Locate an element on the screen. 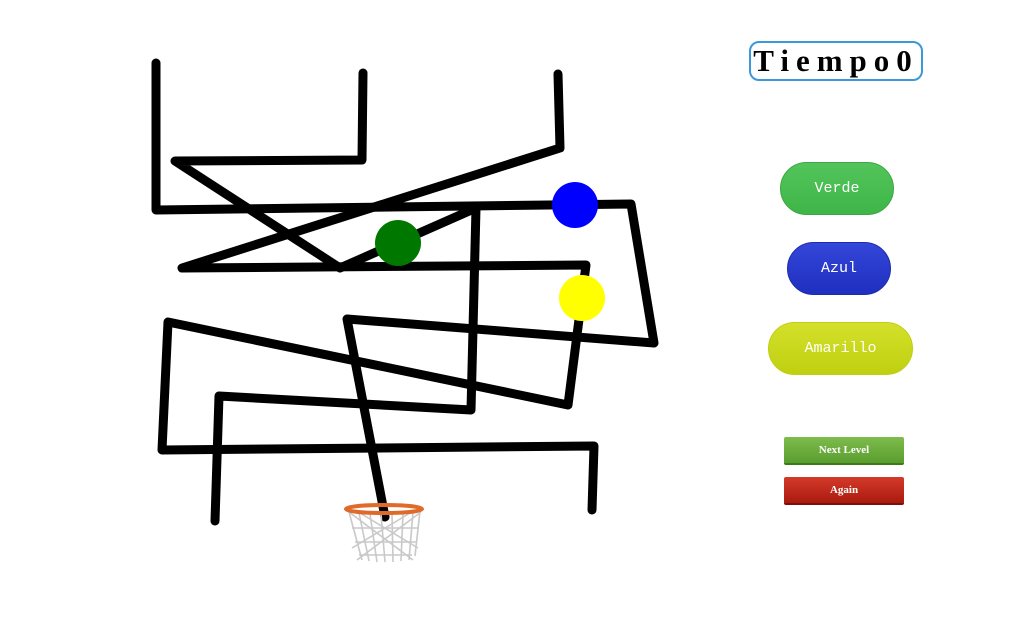 Image resolution: width=1025 pixels, height=625 pixels. basketball-hoop-icon is located at coordinates (384, 533).